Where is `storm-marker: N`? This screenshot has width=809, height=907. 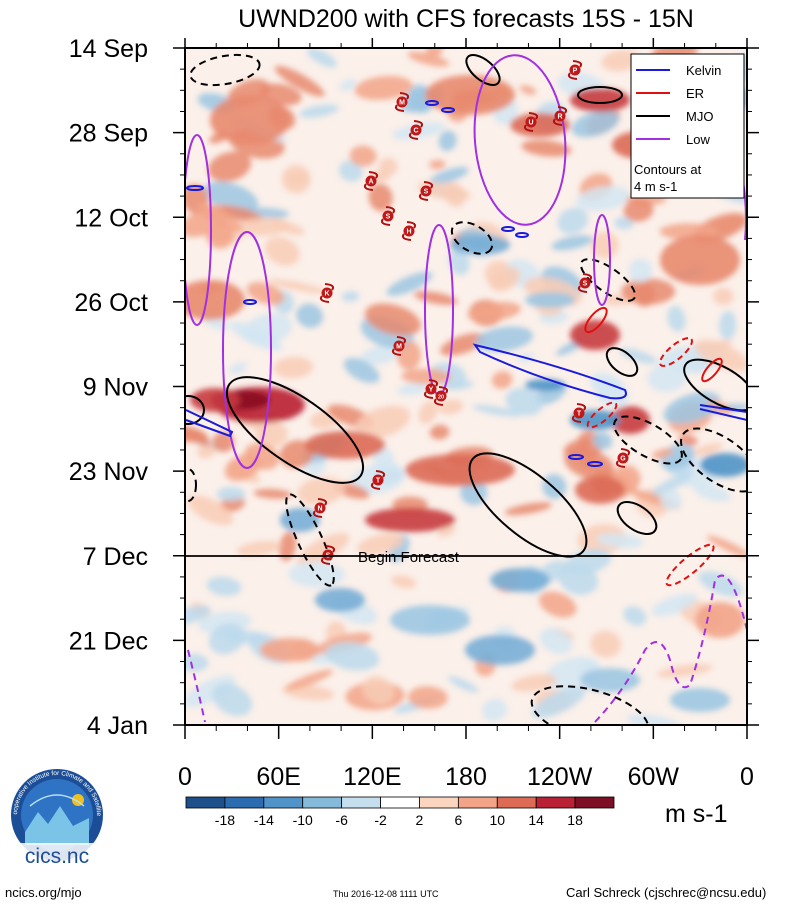
storm-marker: N is located at coordinates (320, 508).